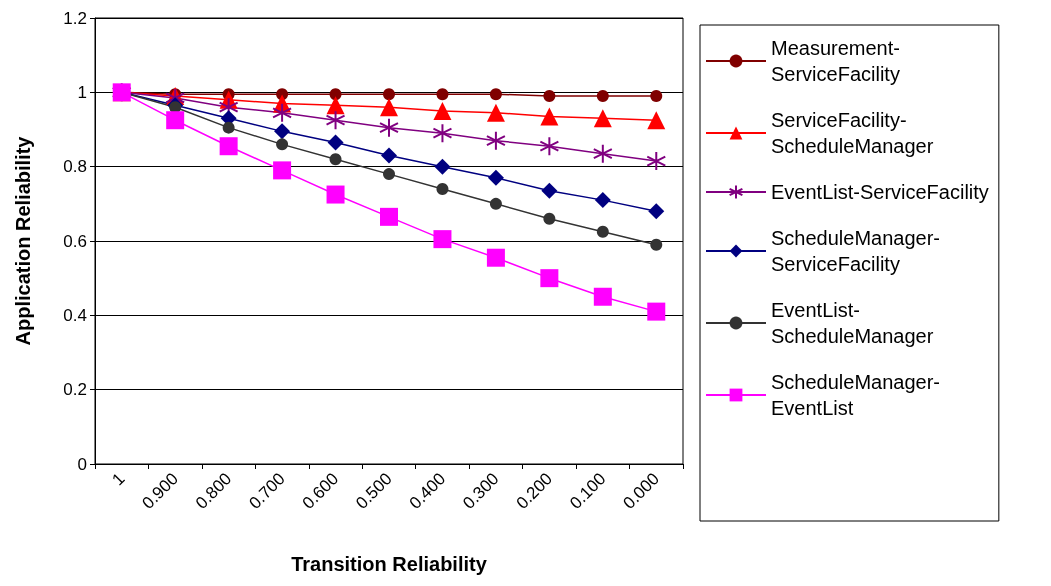 The height and width of the screenshot is (586, 1051). I want to click on legend-label: Measurement-ServiceFacility, so click(835, 61).